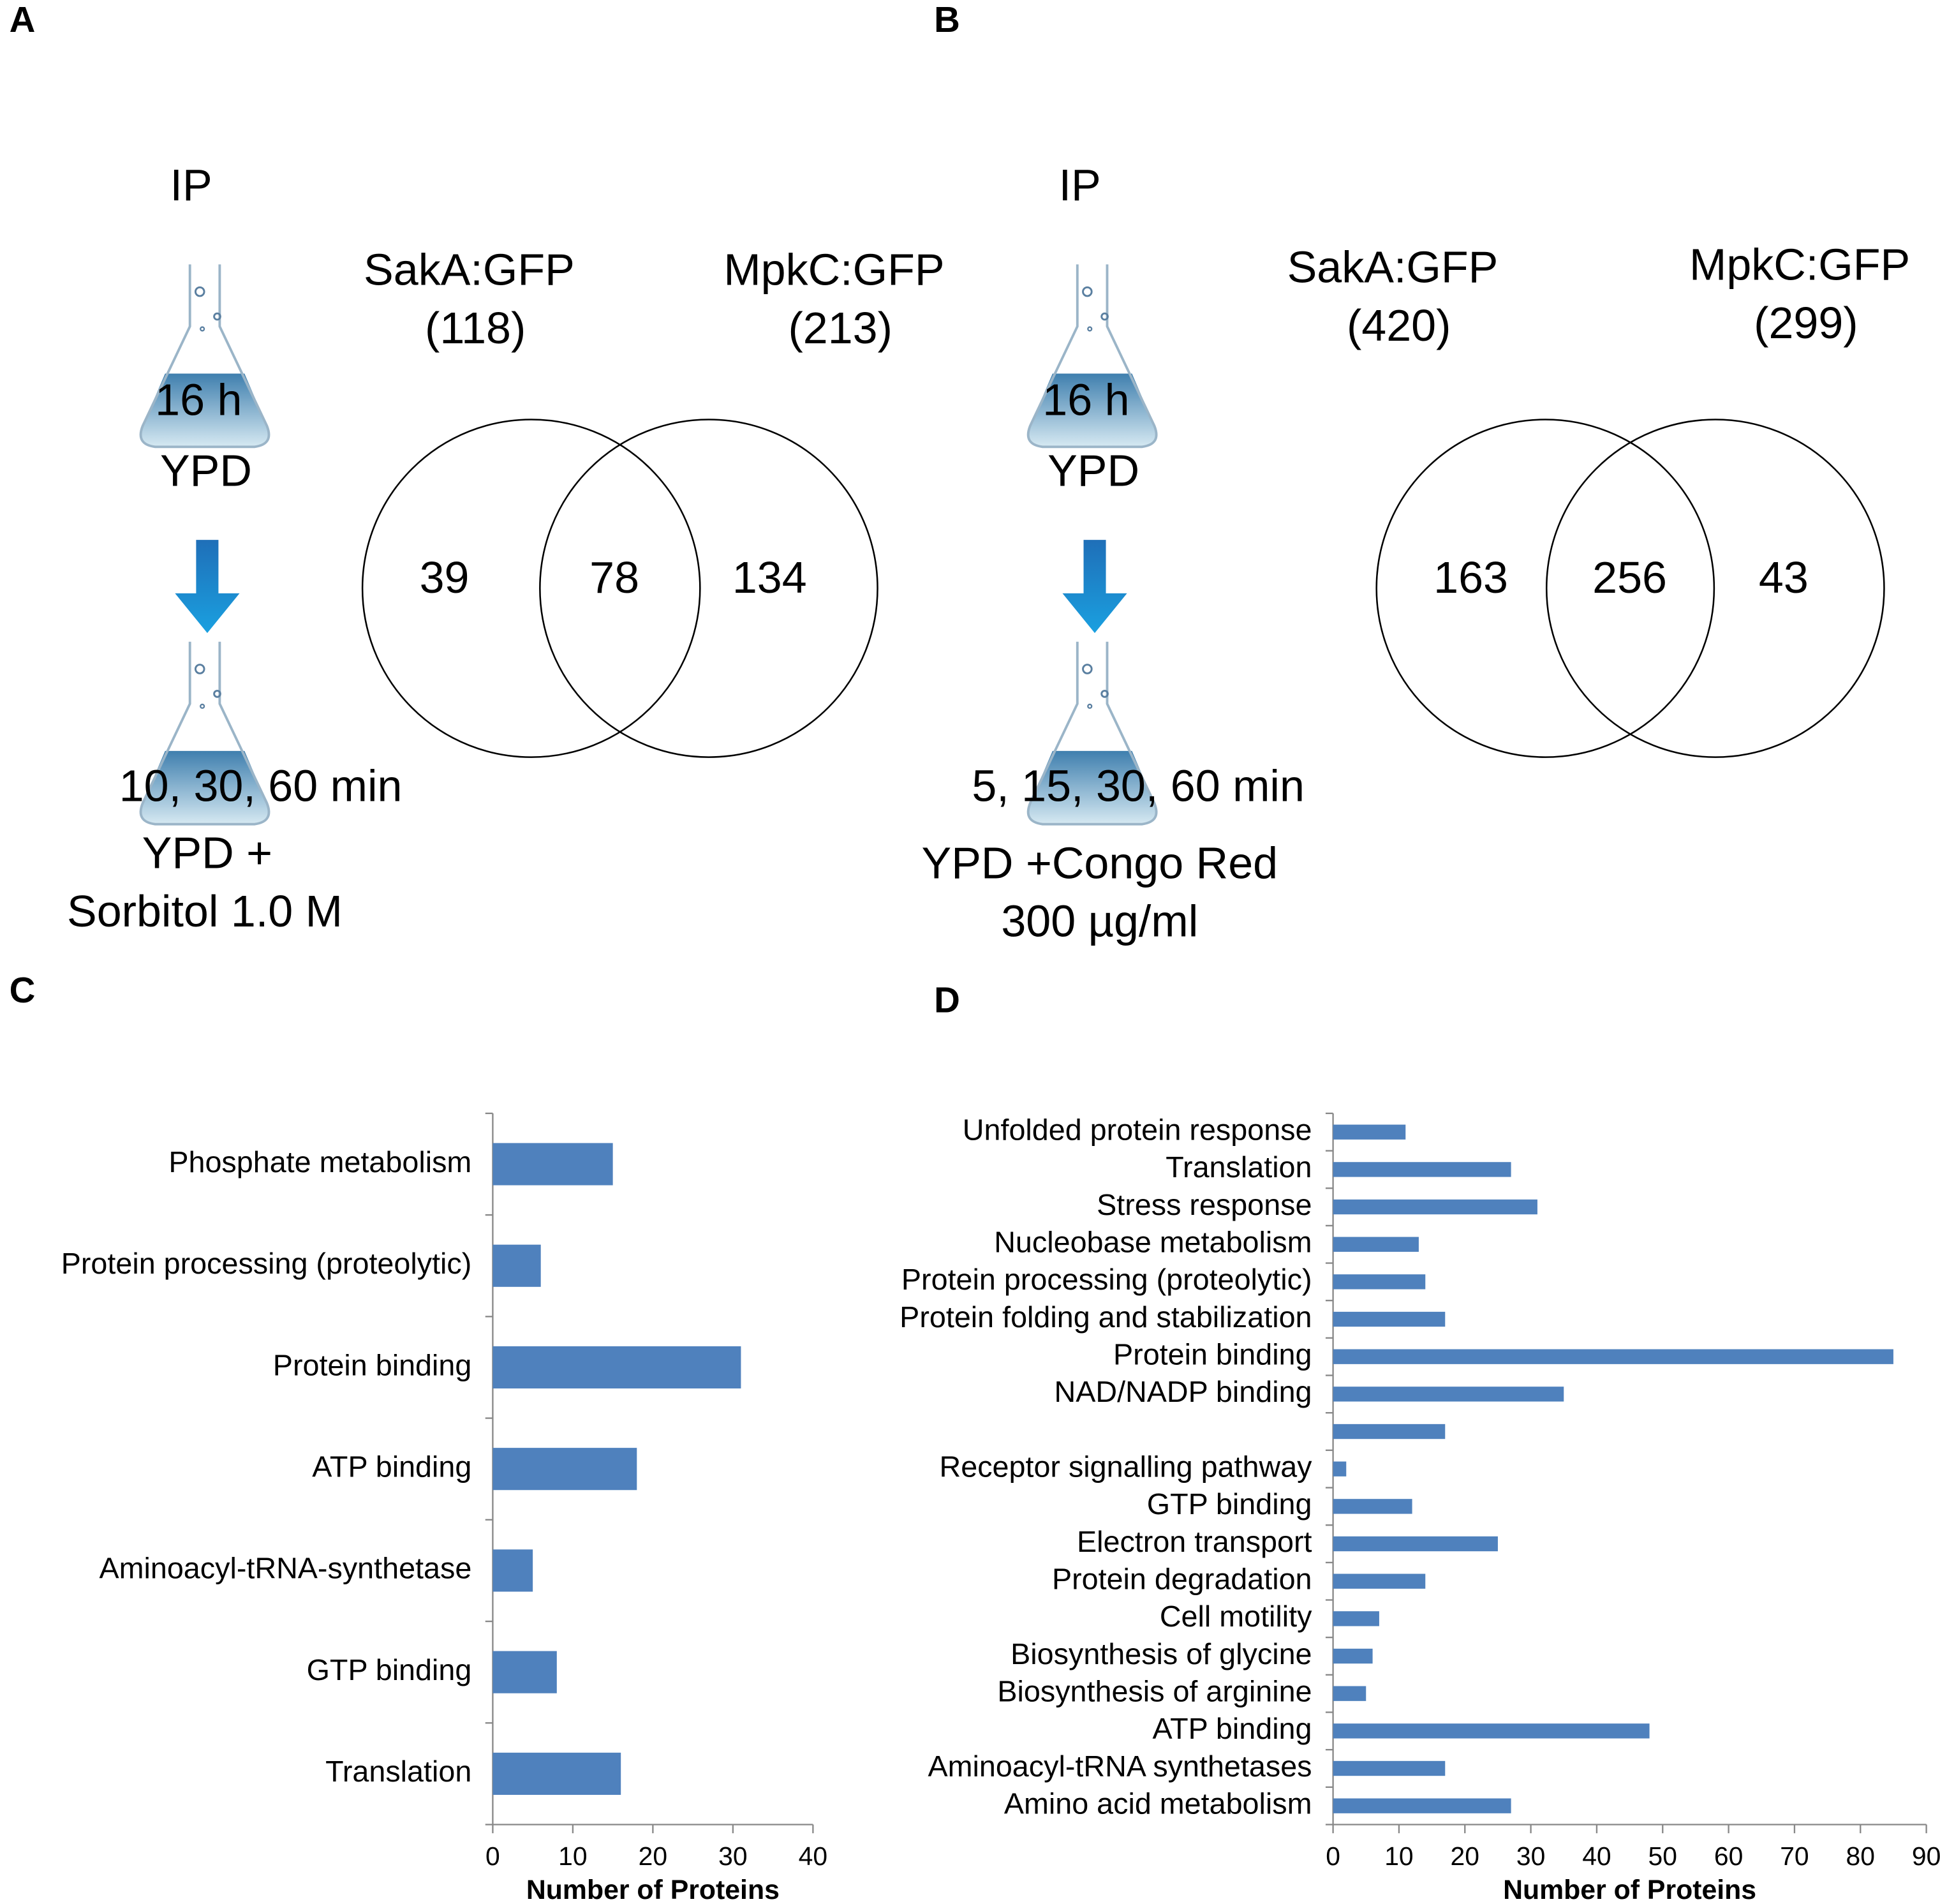  What do you see at coordinates (1158, 1803) in the screenshot?
I see `y-tick-label: Amino acid metabolism` at bounding box center [1158, 1803].